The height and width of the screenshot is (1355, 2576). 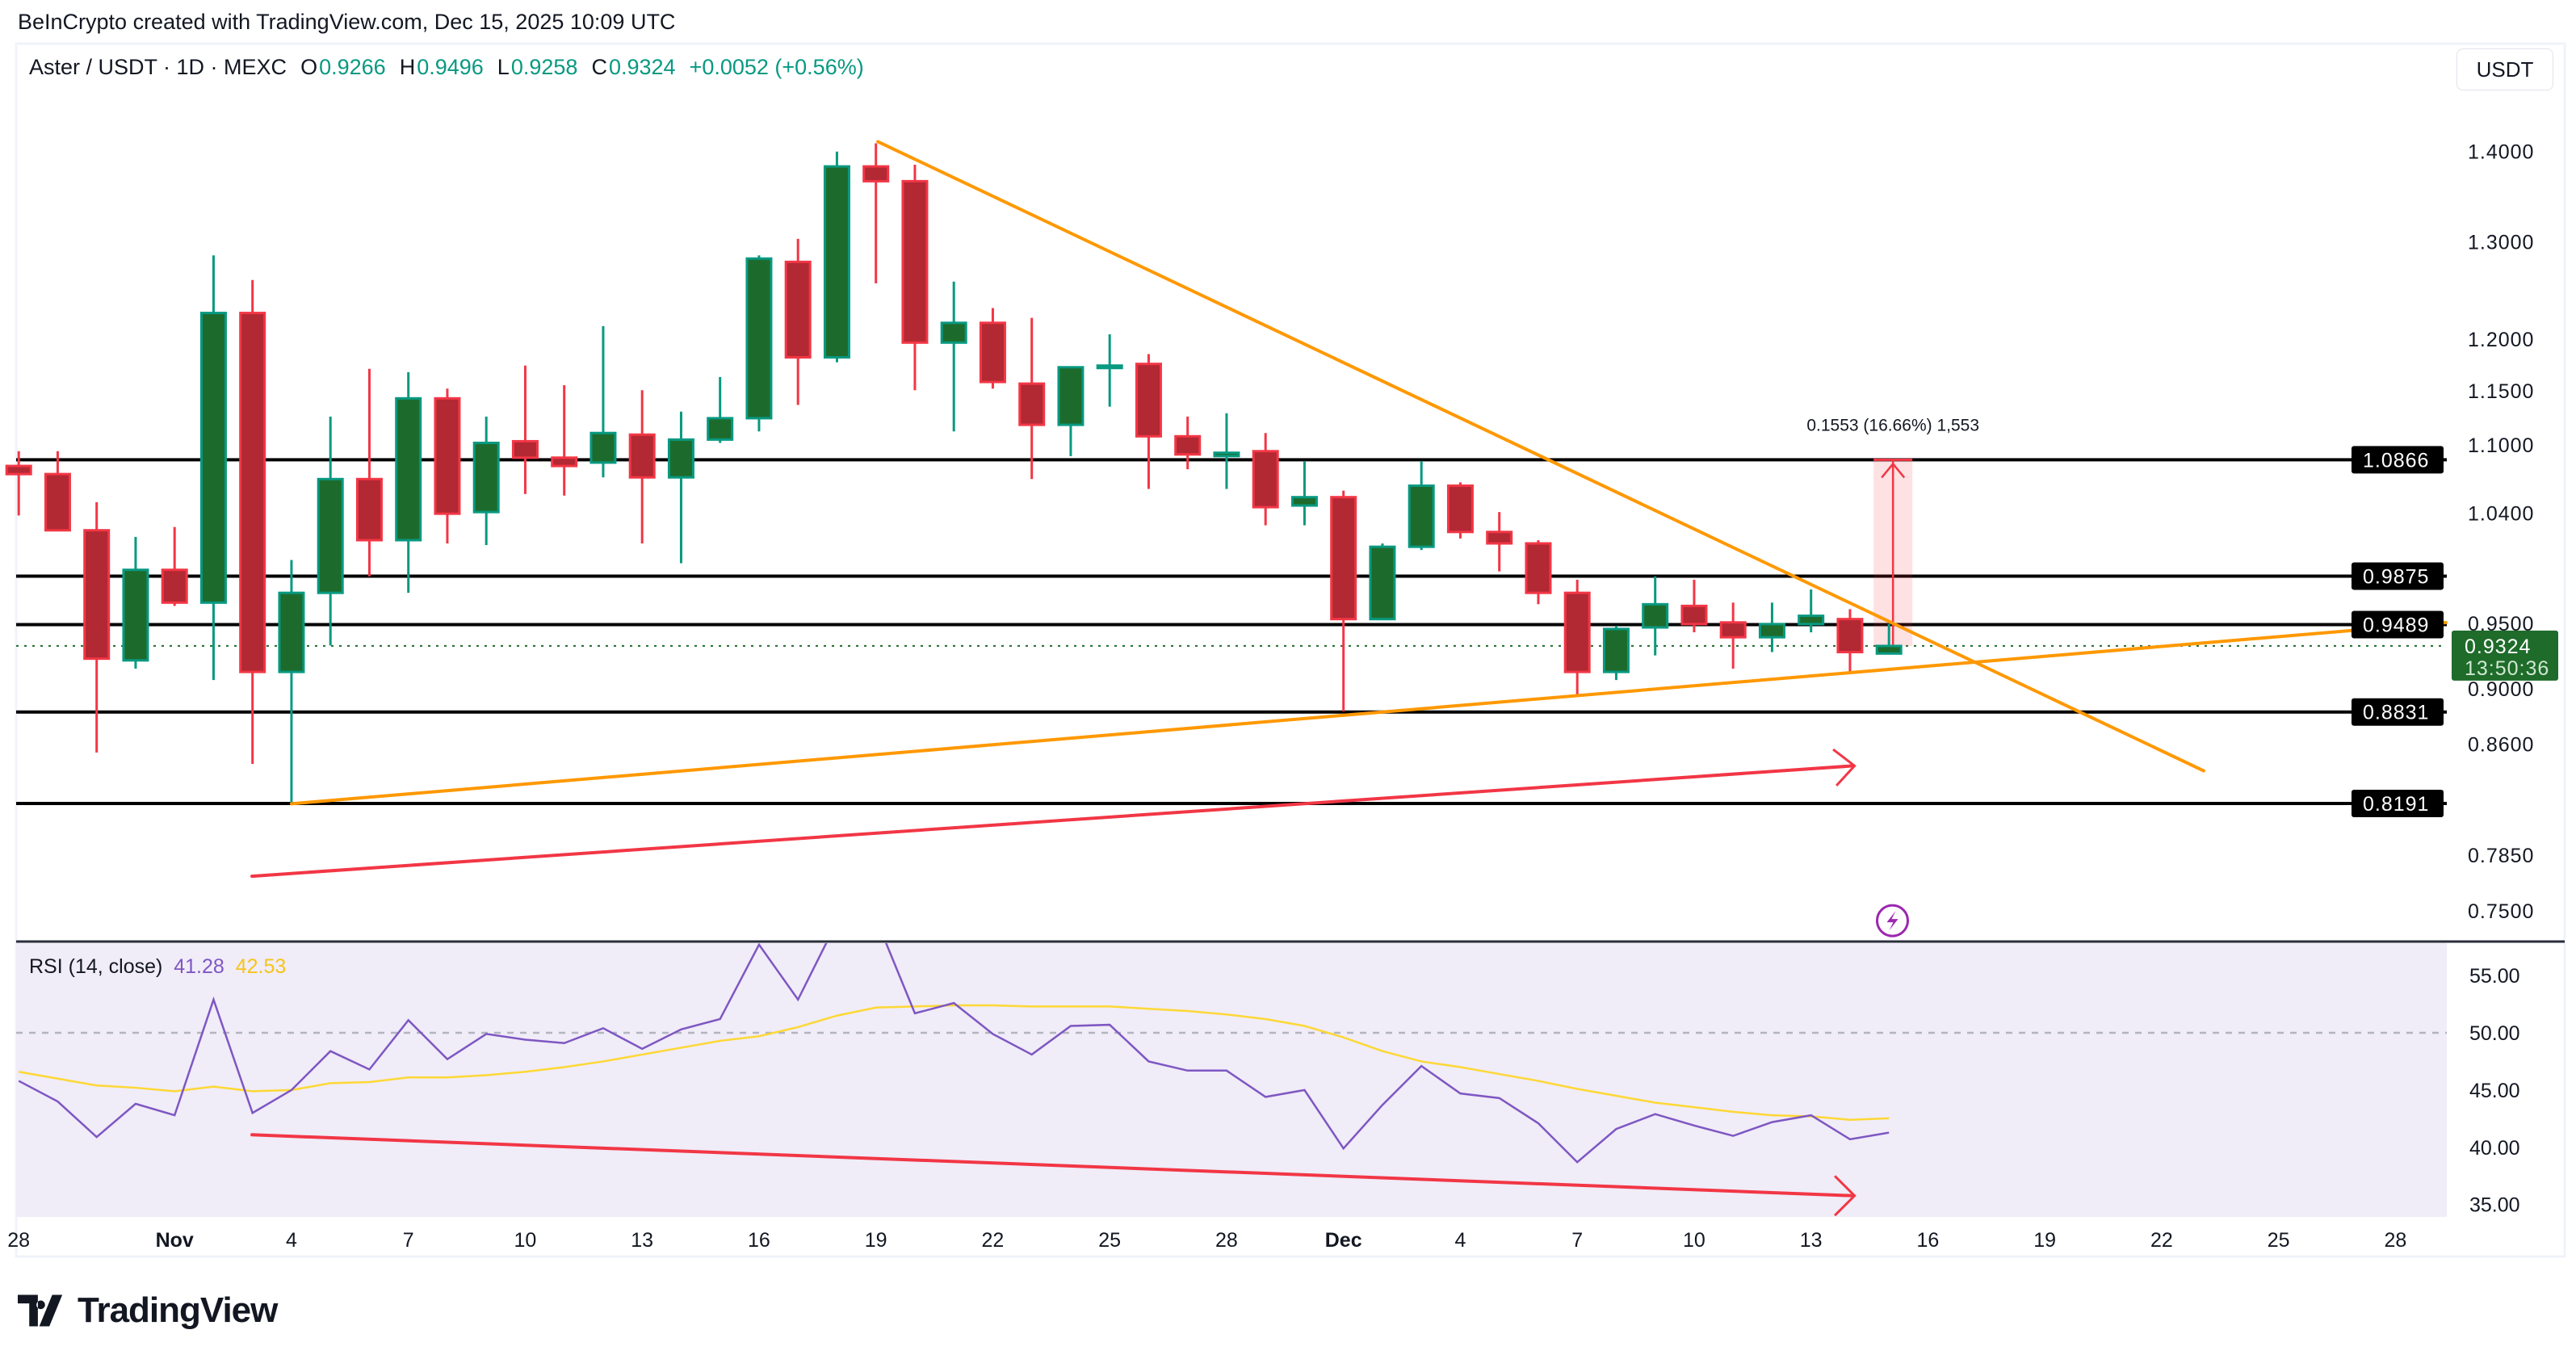 What do you see at coordinates (2501, 912) in the screenshot?
I see `price-axis-label: 0.7500` at bounding box center [2501, 912].